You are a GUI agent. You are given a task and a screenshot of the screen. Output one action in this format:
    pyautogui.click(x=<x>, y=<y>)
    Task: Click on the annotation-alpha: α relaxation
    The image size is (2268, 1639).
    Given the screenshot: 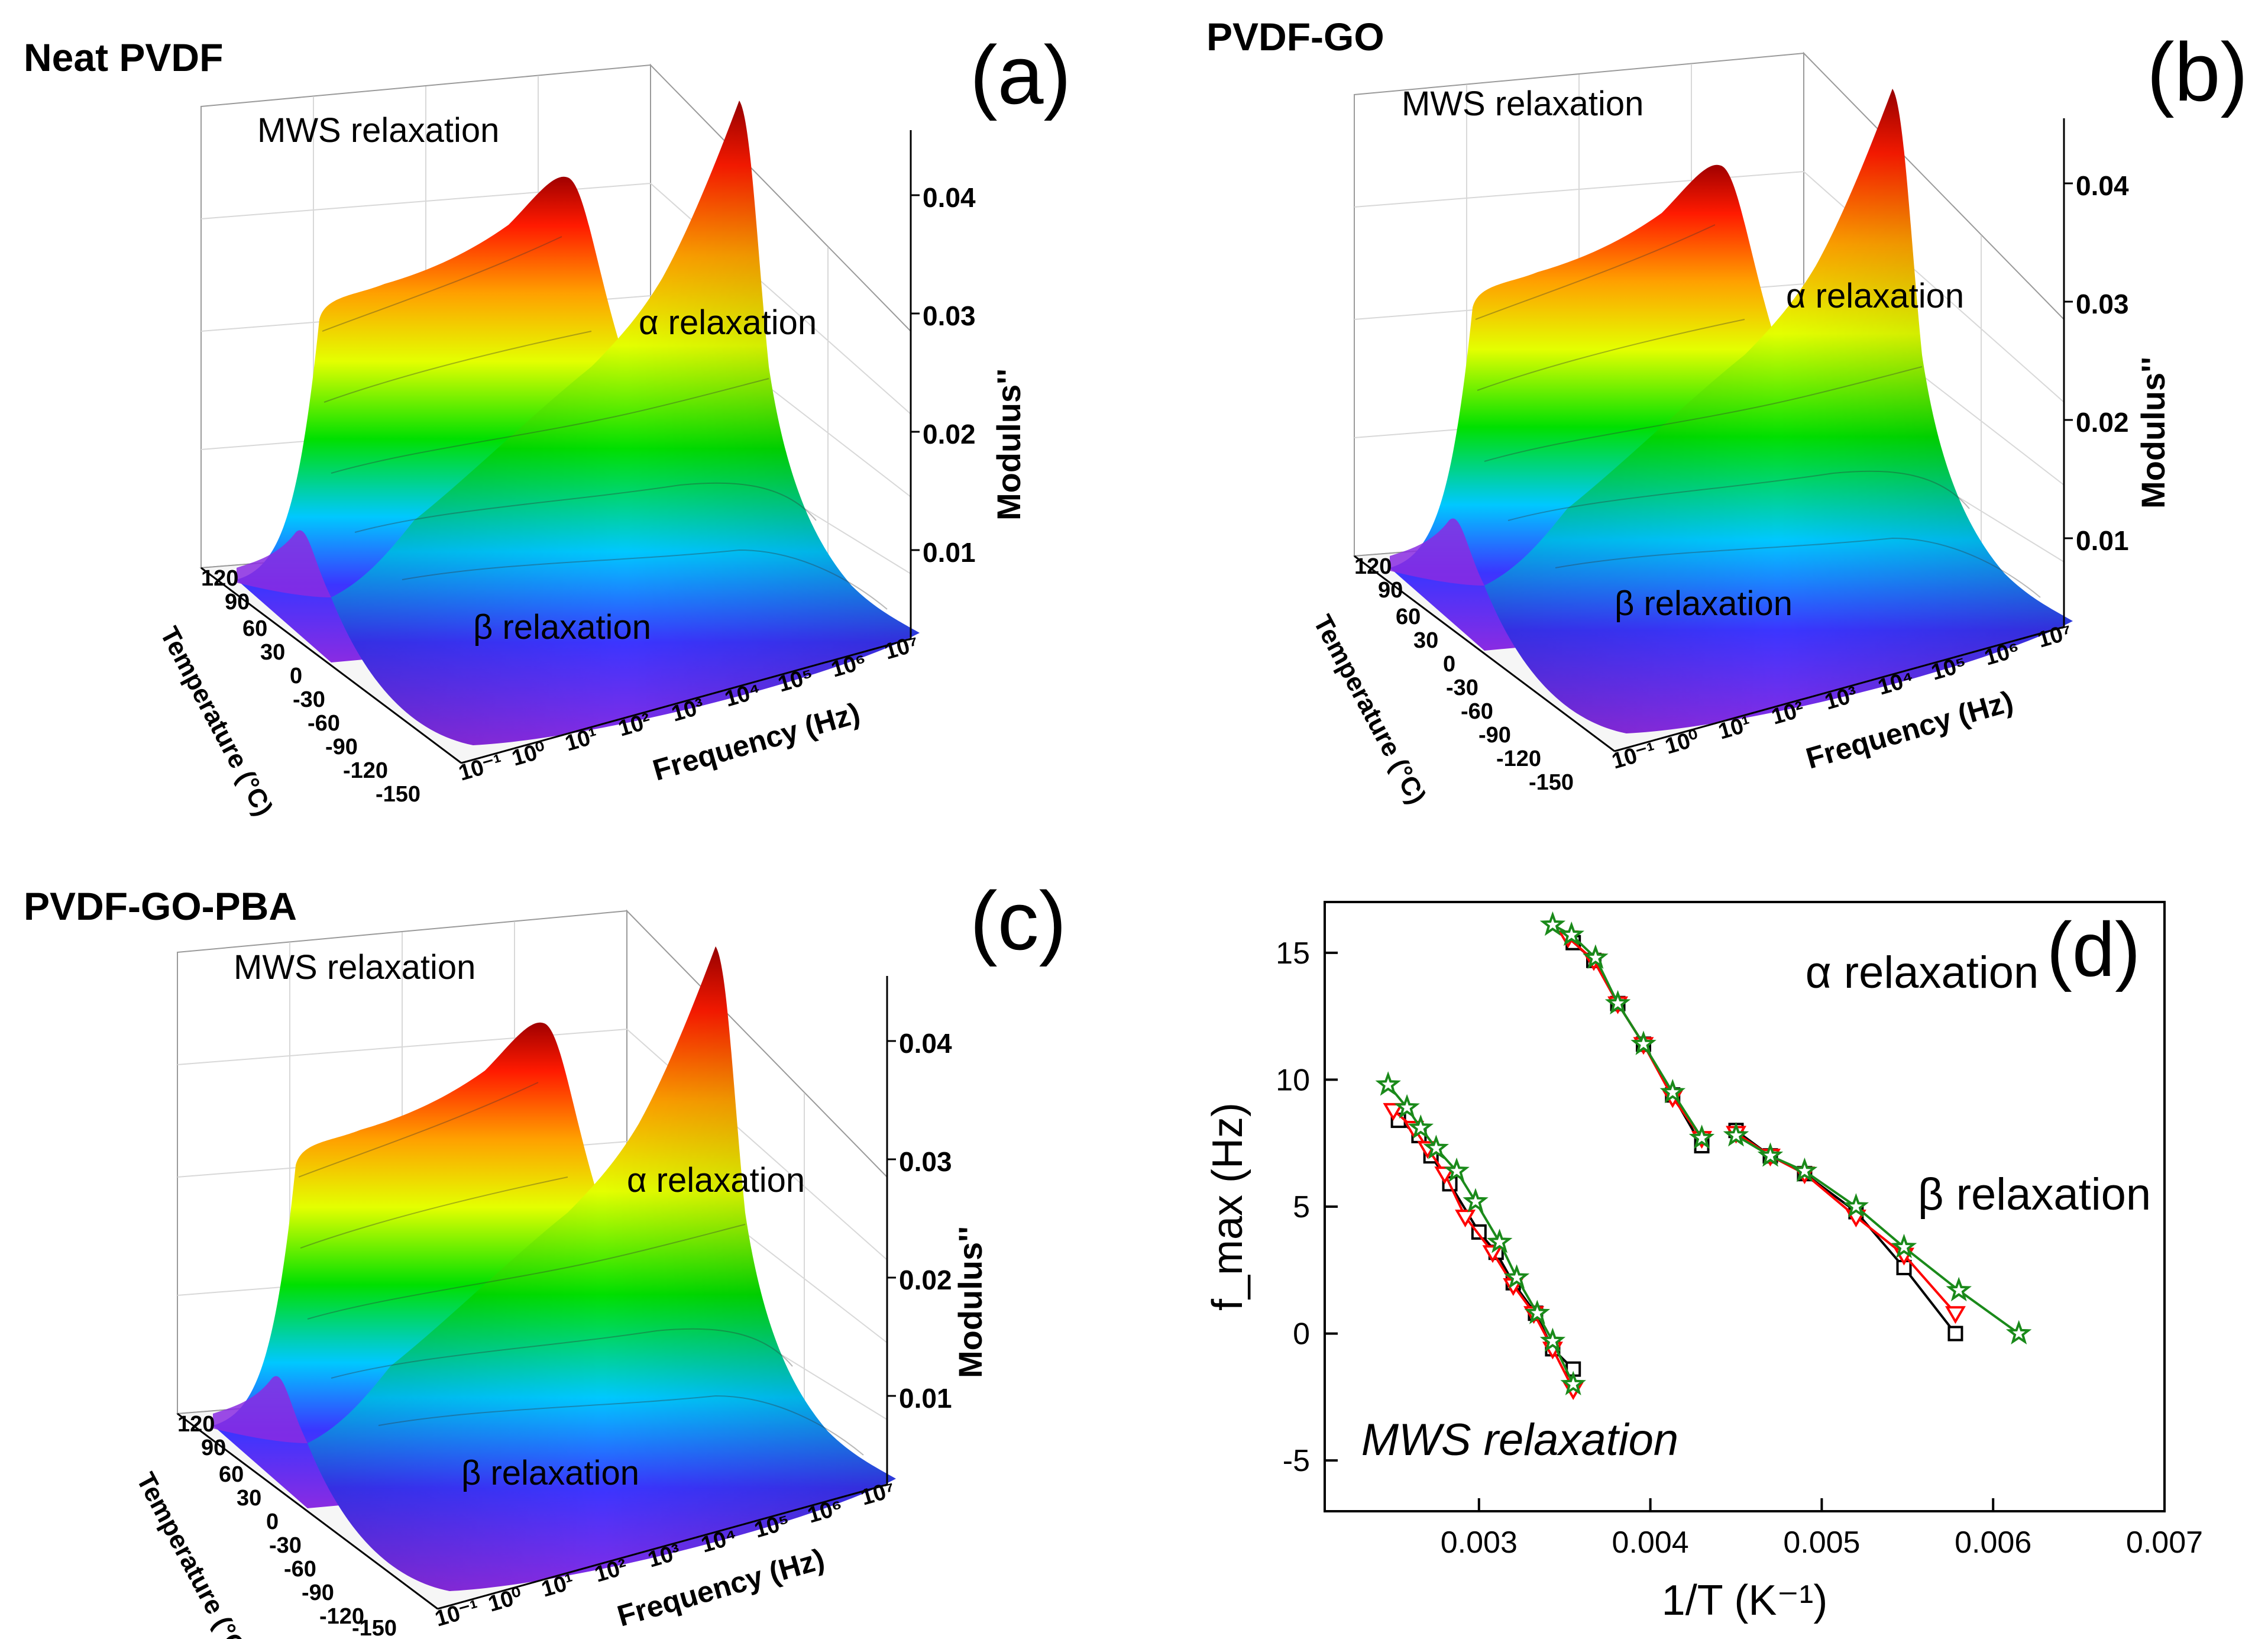 What is the action you would take?
    pyautogui.click(x=1923, y=973)
    